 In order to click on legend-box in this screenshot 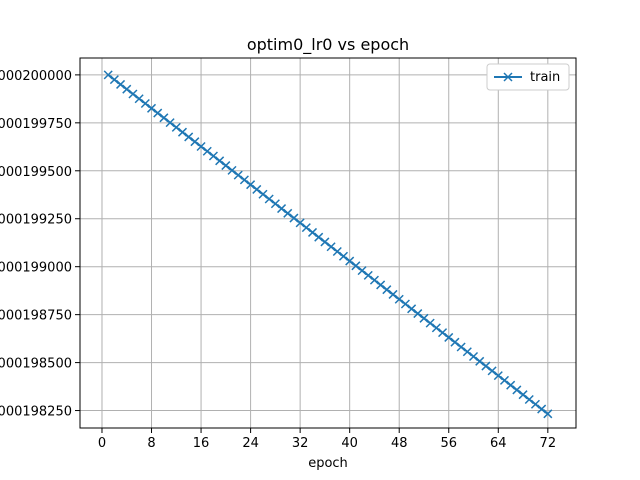, I will do `click(528, 77)`.